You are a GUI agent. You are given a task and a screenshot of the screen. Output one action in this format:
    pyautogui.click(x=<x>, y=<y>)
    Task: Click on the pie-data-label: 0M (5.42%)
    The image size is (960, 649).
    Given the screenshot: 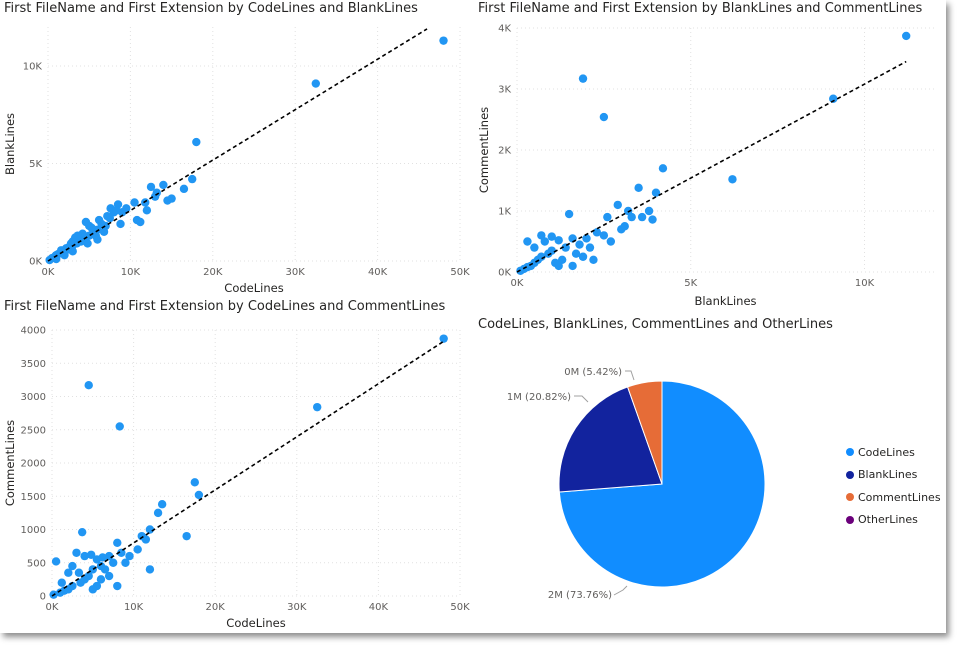 What is the action you would take?
    pyautogui.click(x=593, y=372)
    